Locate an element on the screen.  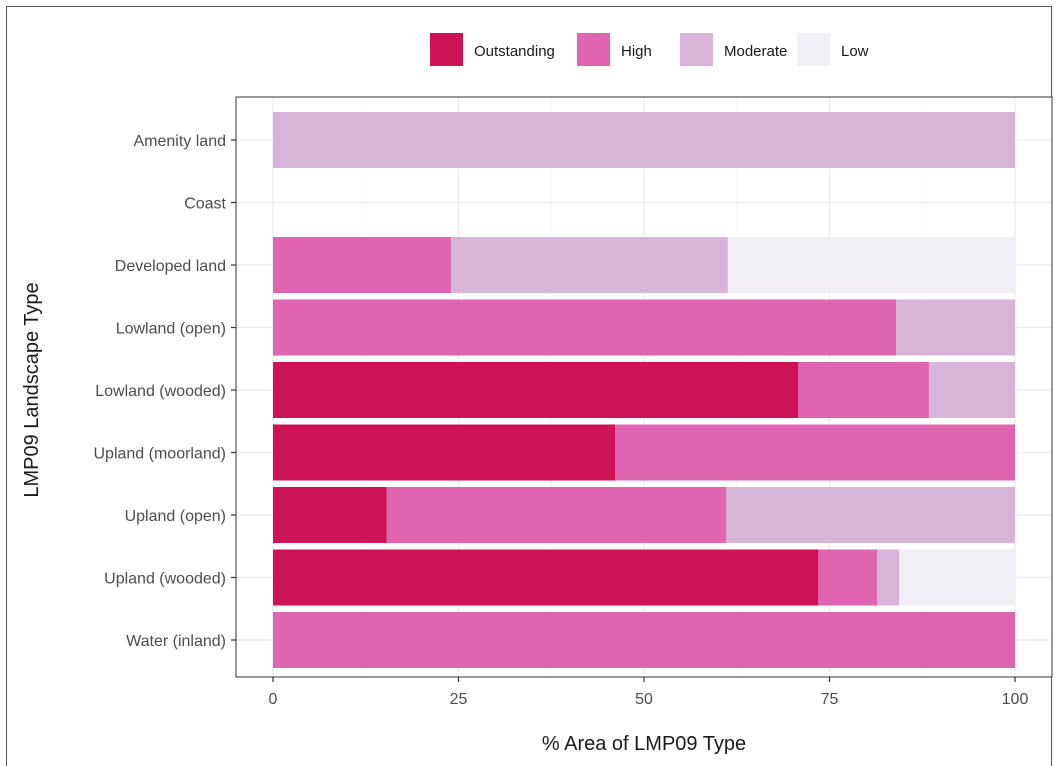
x-axis: 0 25 50 75 100 is located at coordinates (649, 692).